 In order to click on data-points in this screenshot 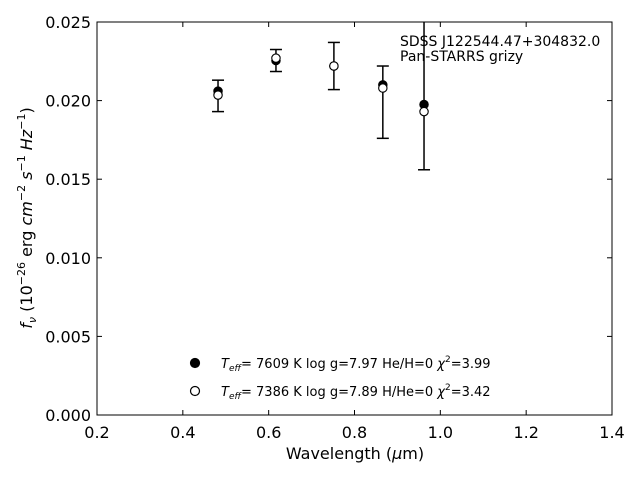, I will do `click(321, 85)`.